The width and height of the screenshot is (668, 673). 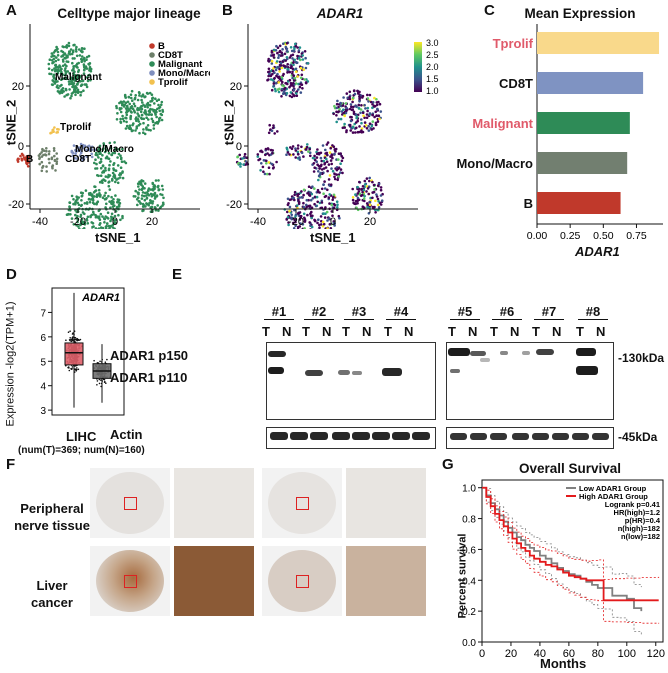 What do you see at coordinates (572, 561) in the screenshot?
I see `plot-frame` at bounding box center [572, 561].